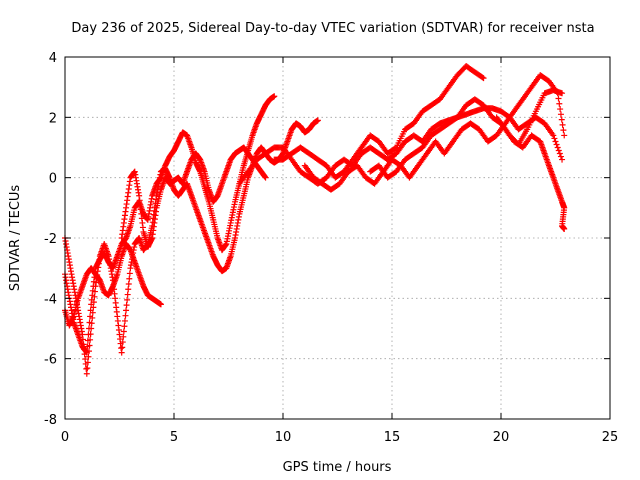 This screenshot has width=640, height=480. Describe the element at coordinates (65, 437) in the screenshot. I see `x-tick-label: 0` at that location.